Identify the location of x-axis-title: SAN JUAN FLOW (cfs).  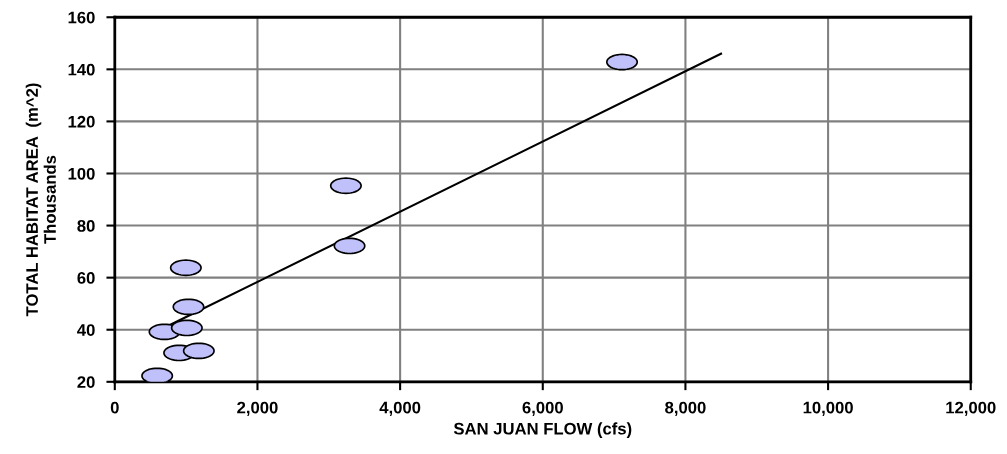
(542, 430).